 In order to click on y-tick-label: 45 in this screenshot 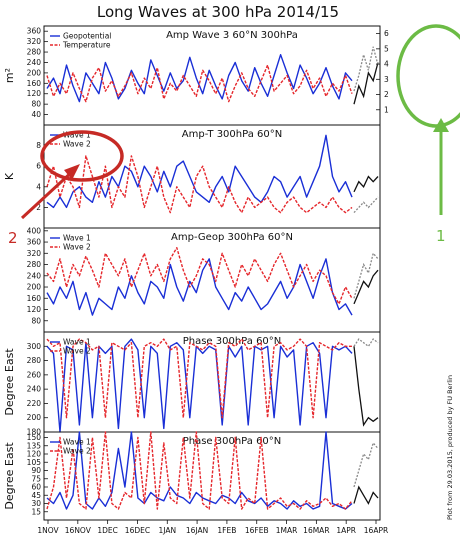, I will do `click(36, 495)`.